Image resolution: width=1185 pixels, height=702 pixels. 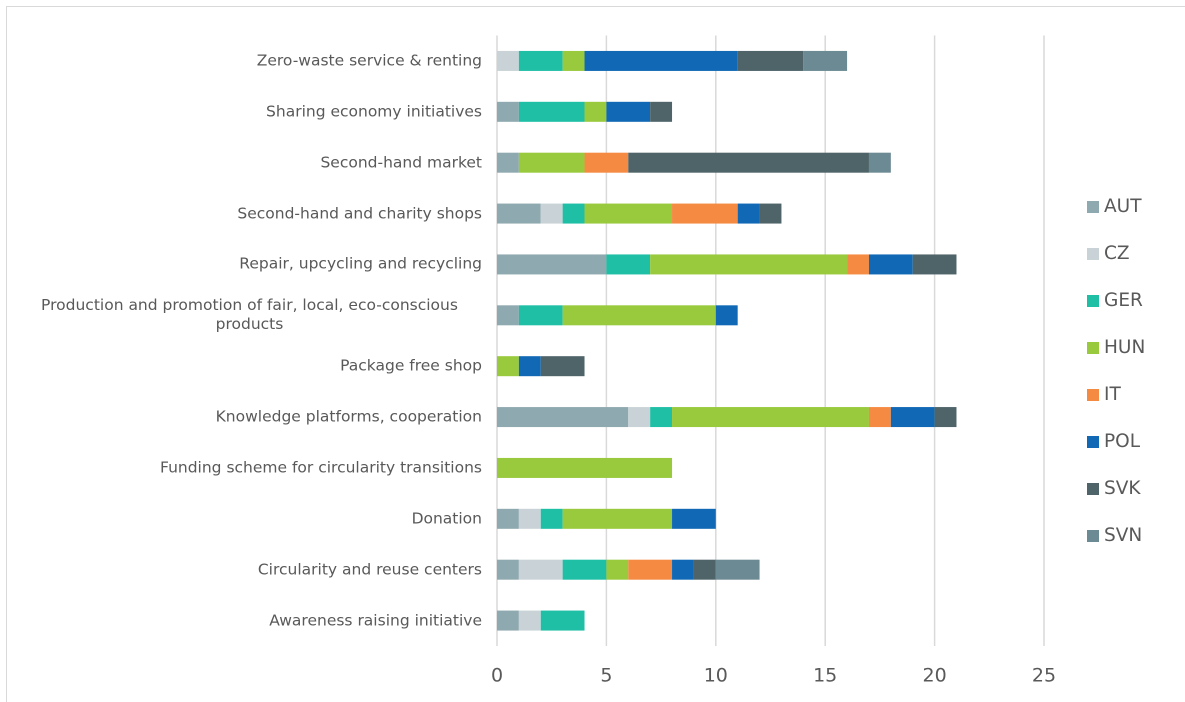 I want to click on y-tick-label: Knowledge platforms, cooperation, so click(x=348, y=416).